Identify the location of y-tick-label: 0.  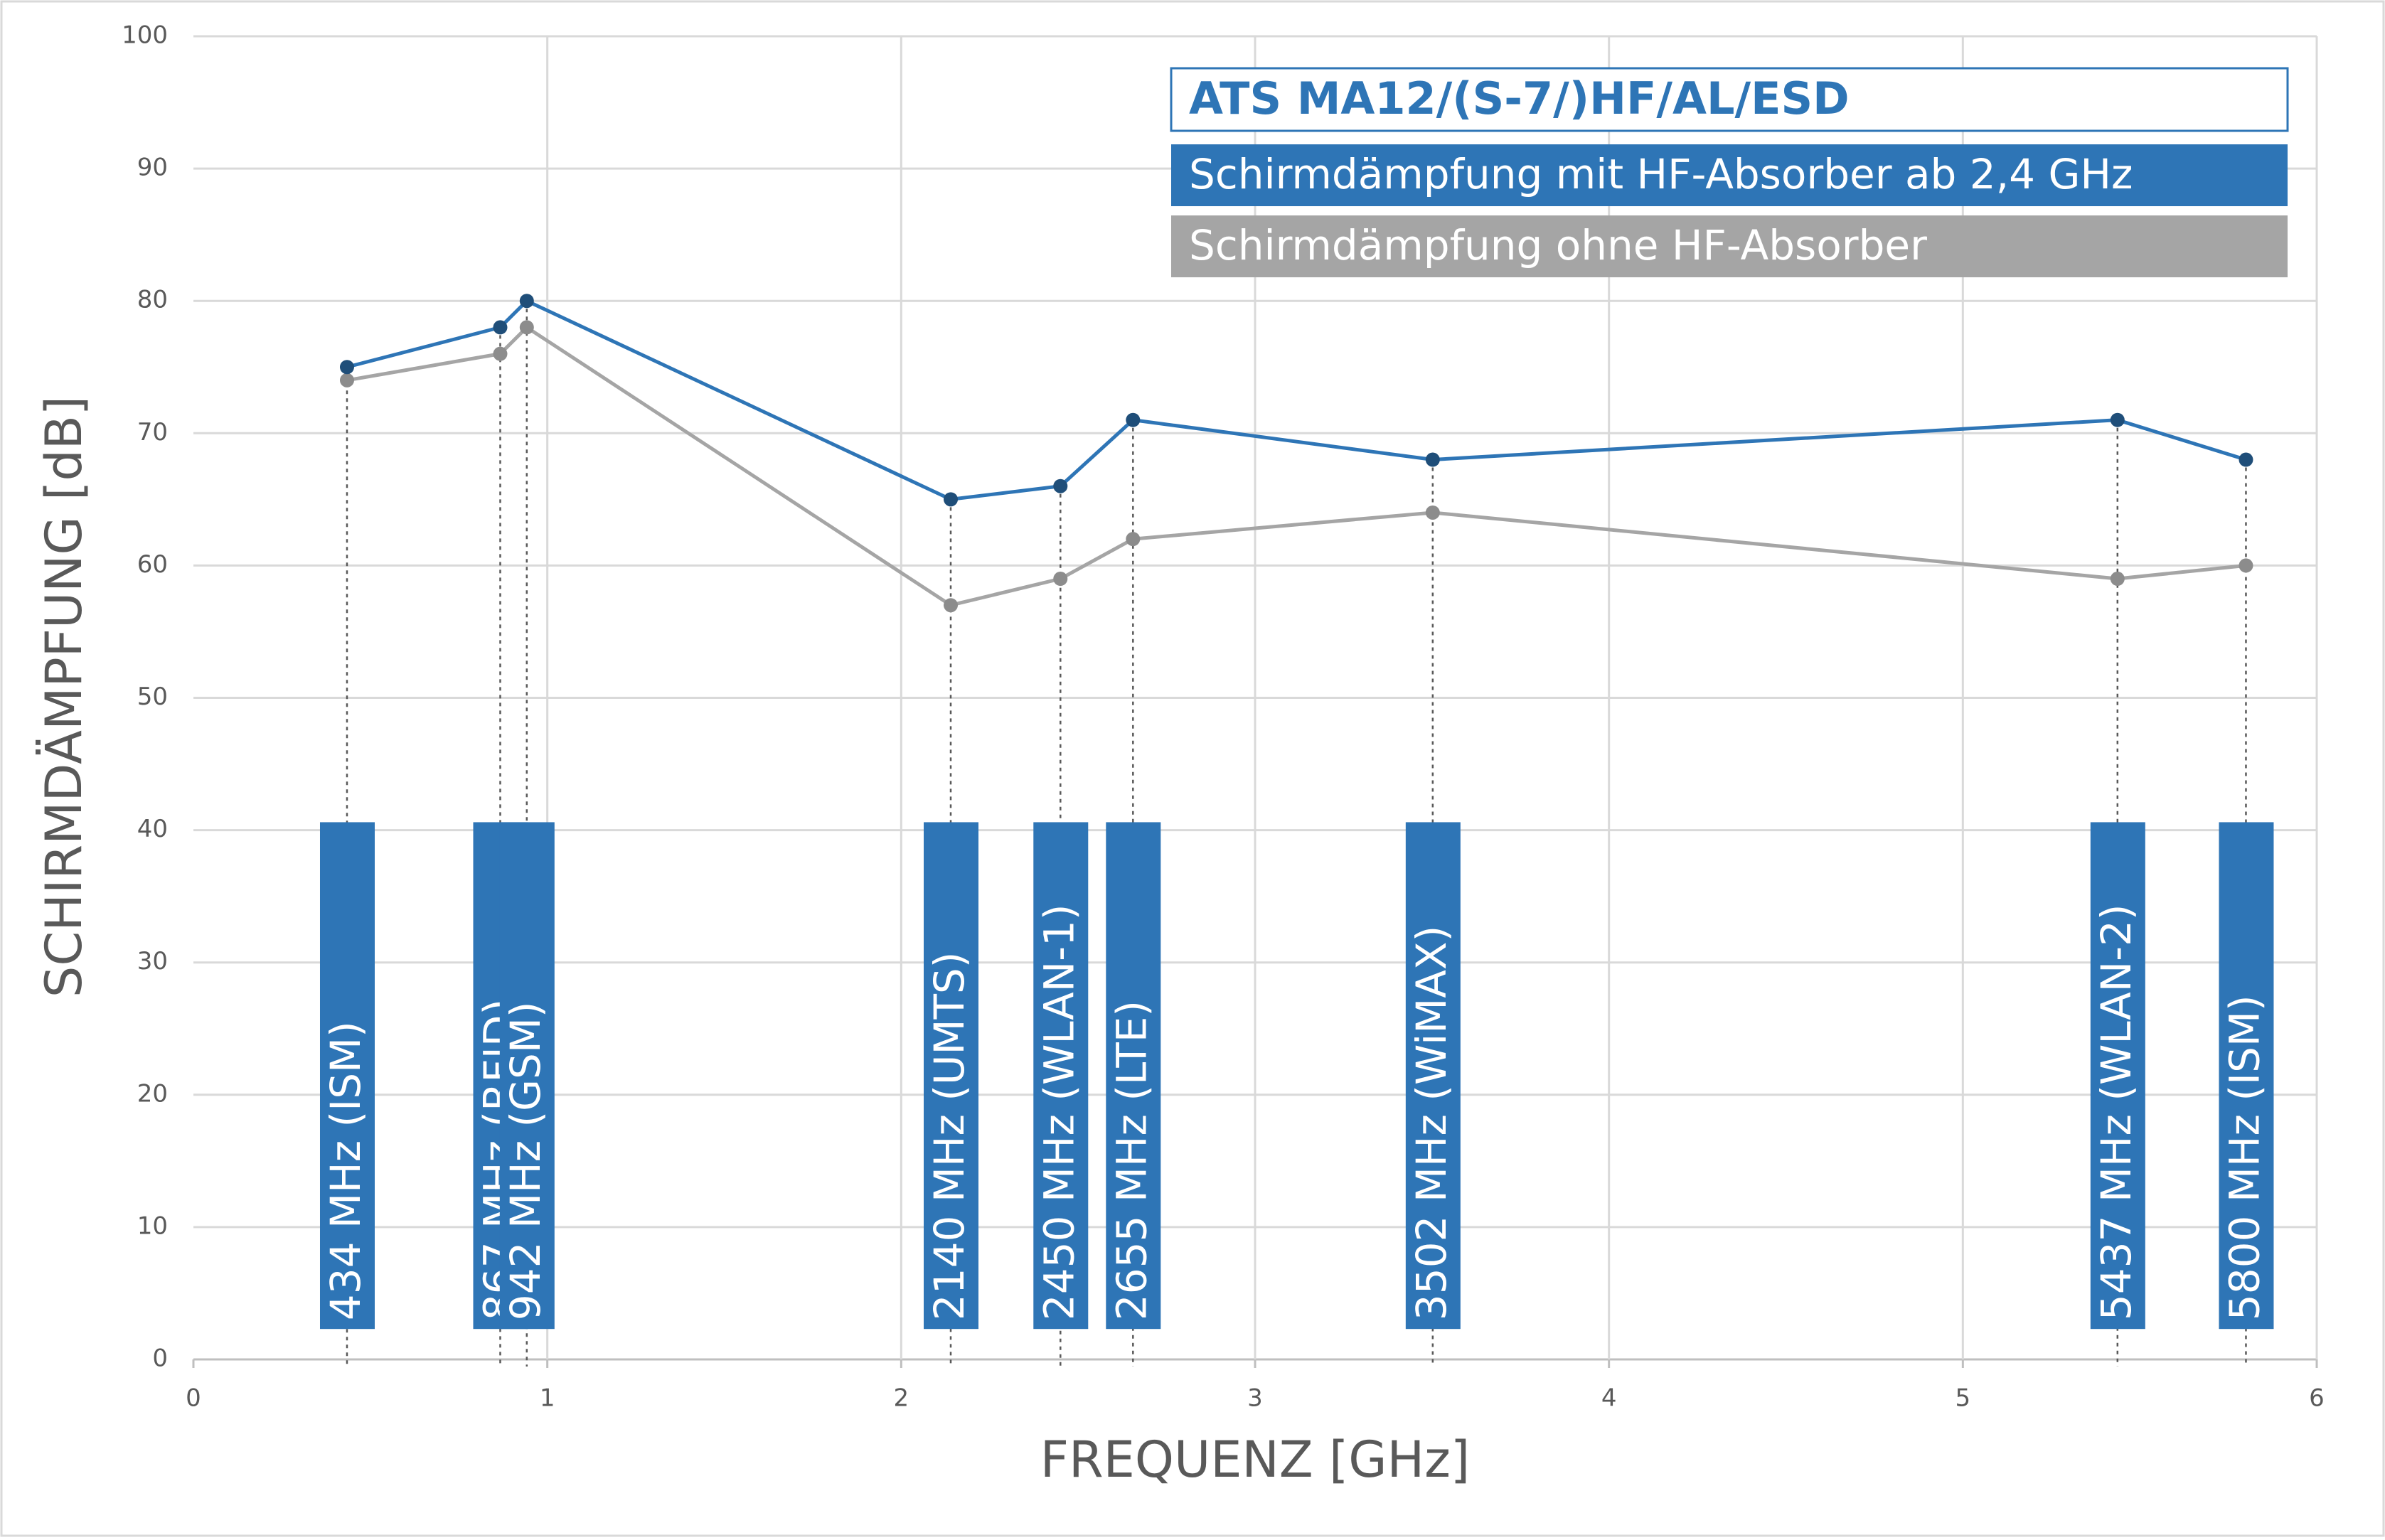
(160, 1358).